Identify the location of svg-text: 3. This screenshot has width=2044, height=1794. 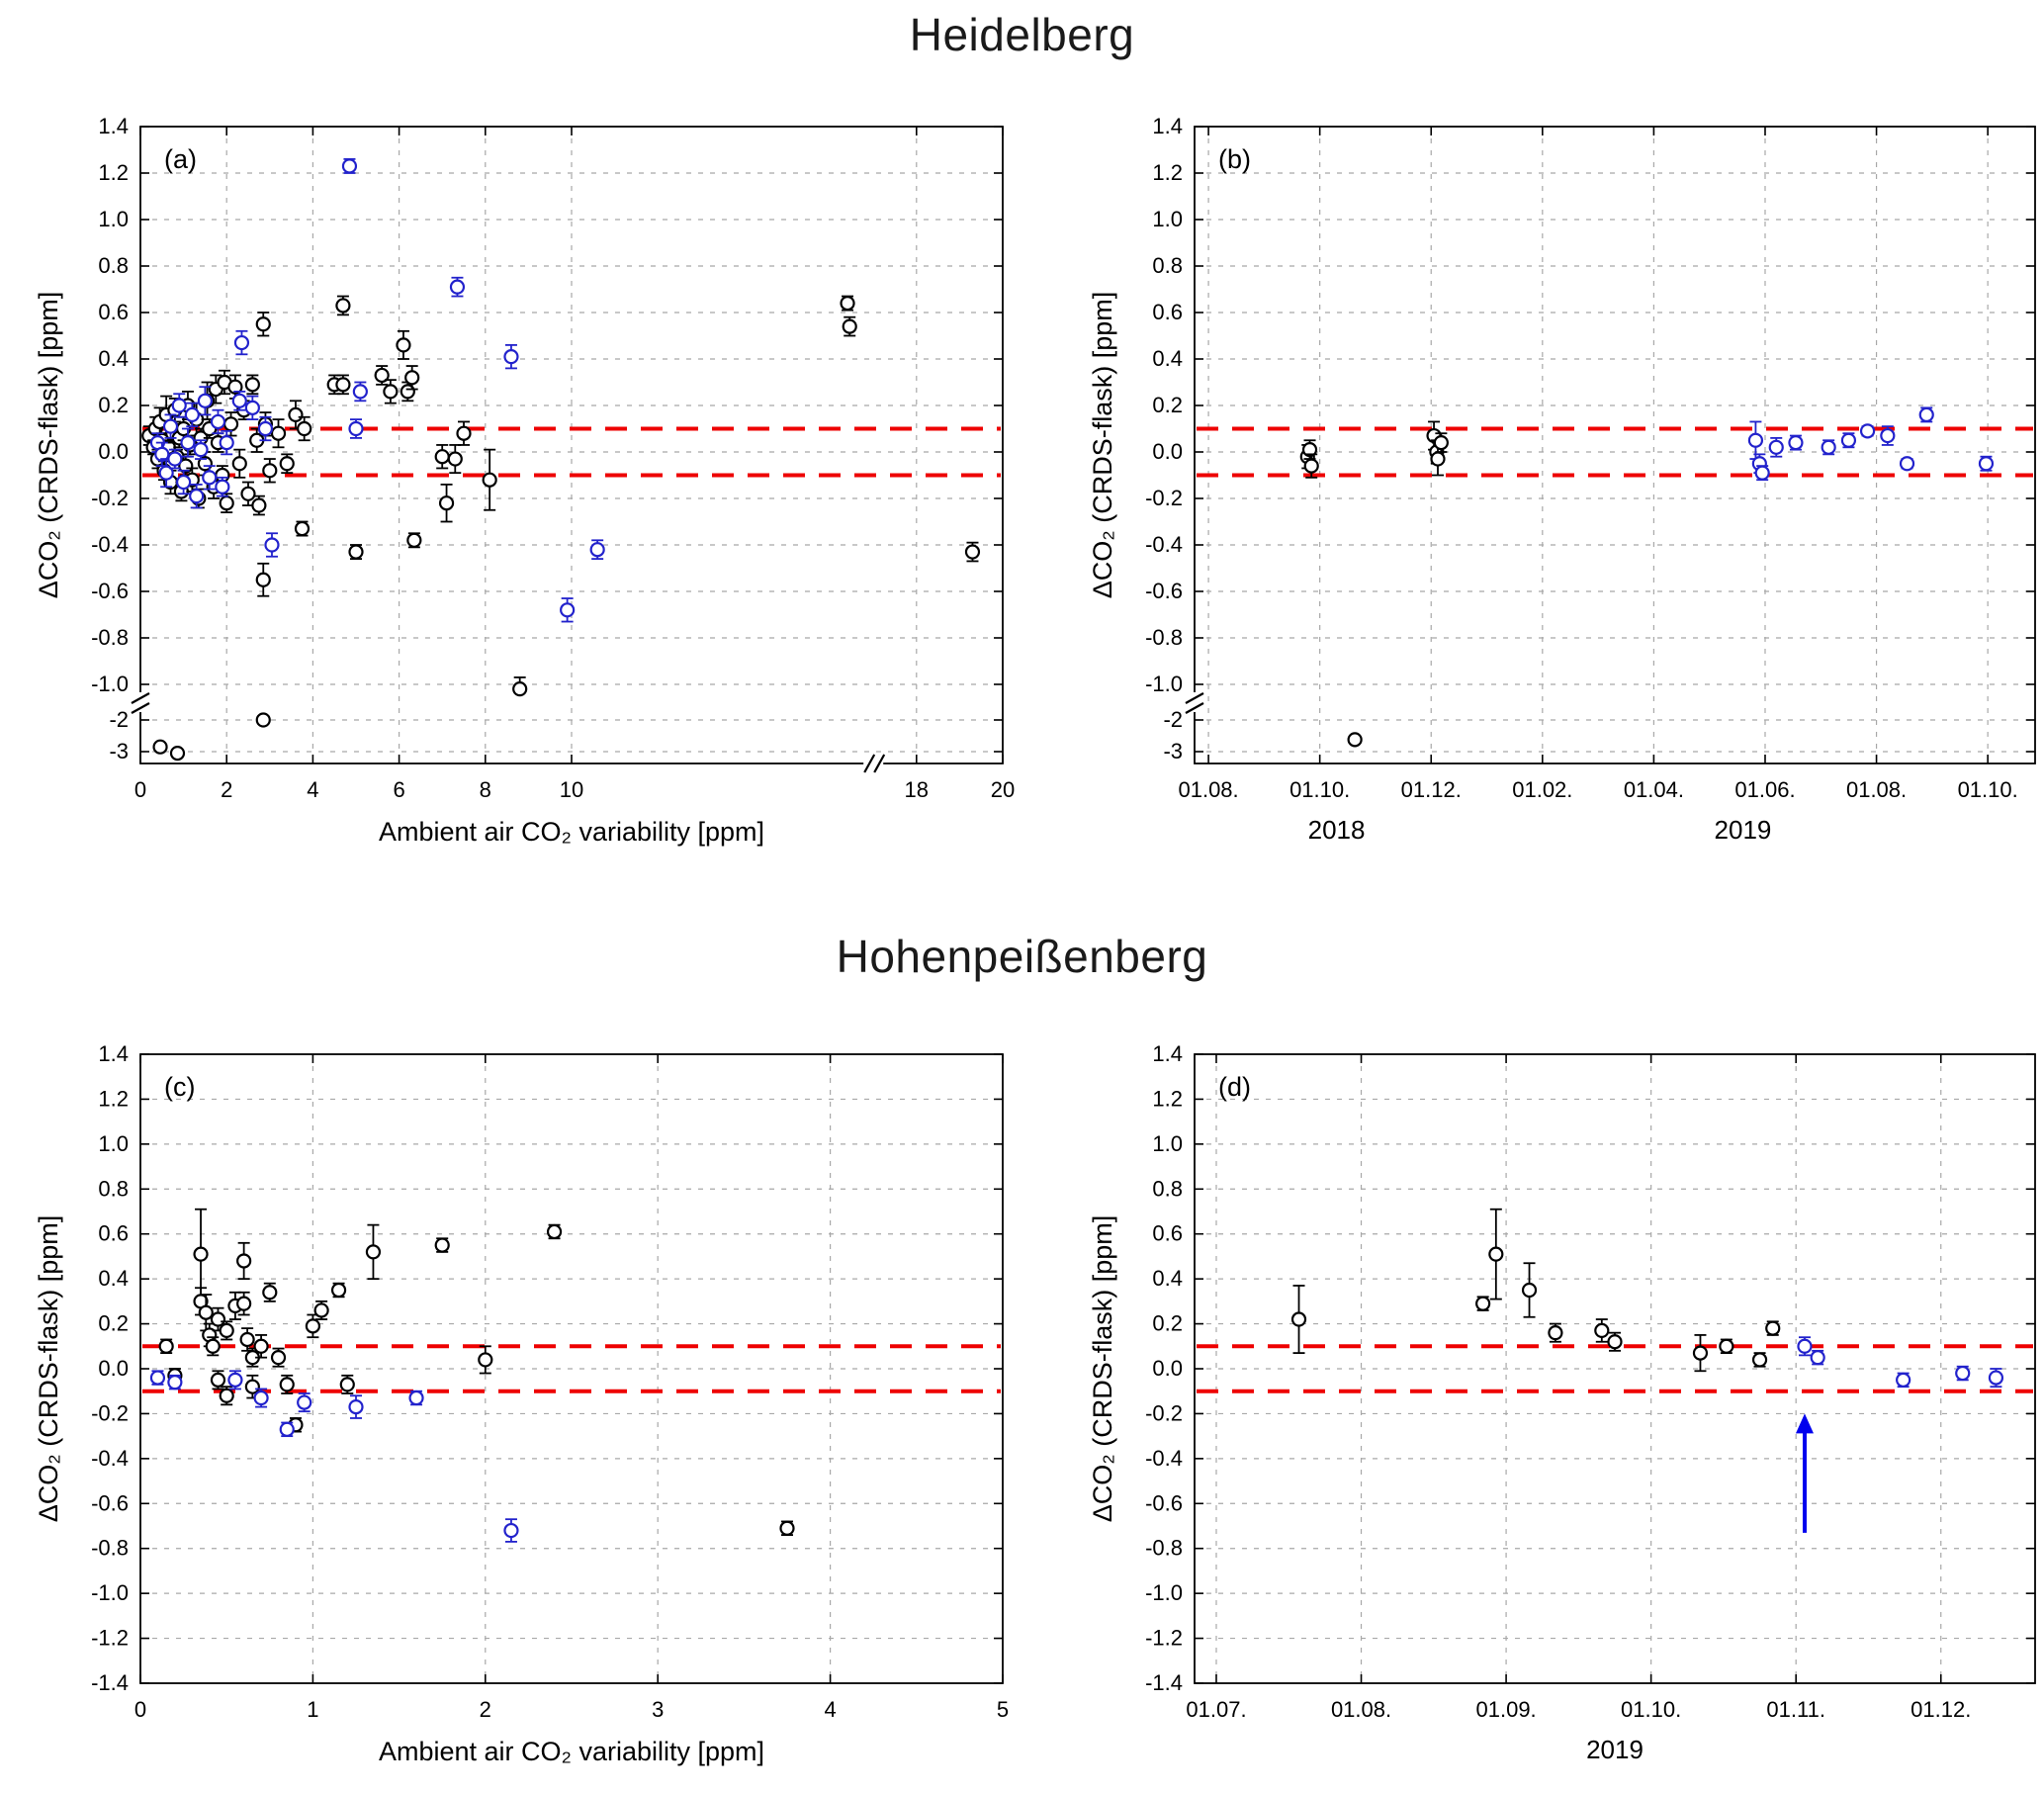
(658, 1710).